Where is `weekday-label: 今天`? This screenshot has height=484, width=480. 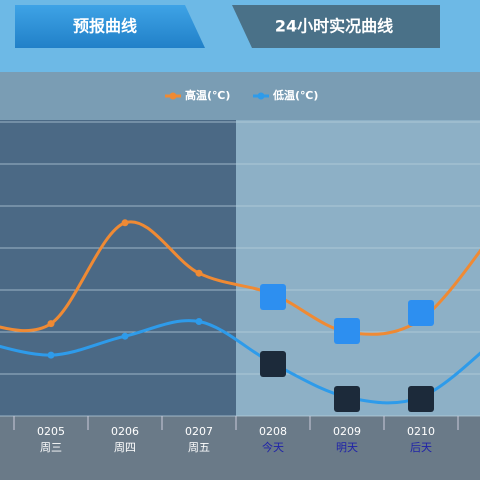 weekday-label: 今天 is located at coordinates (273, 447).